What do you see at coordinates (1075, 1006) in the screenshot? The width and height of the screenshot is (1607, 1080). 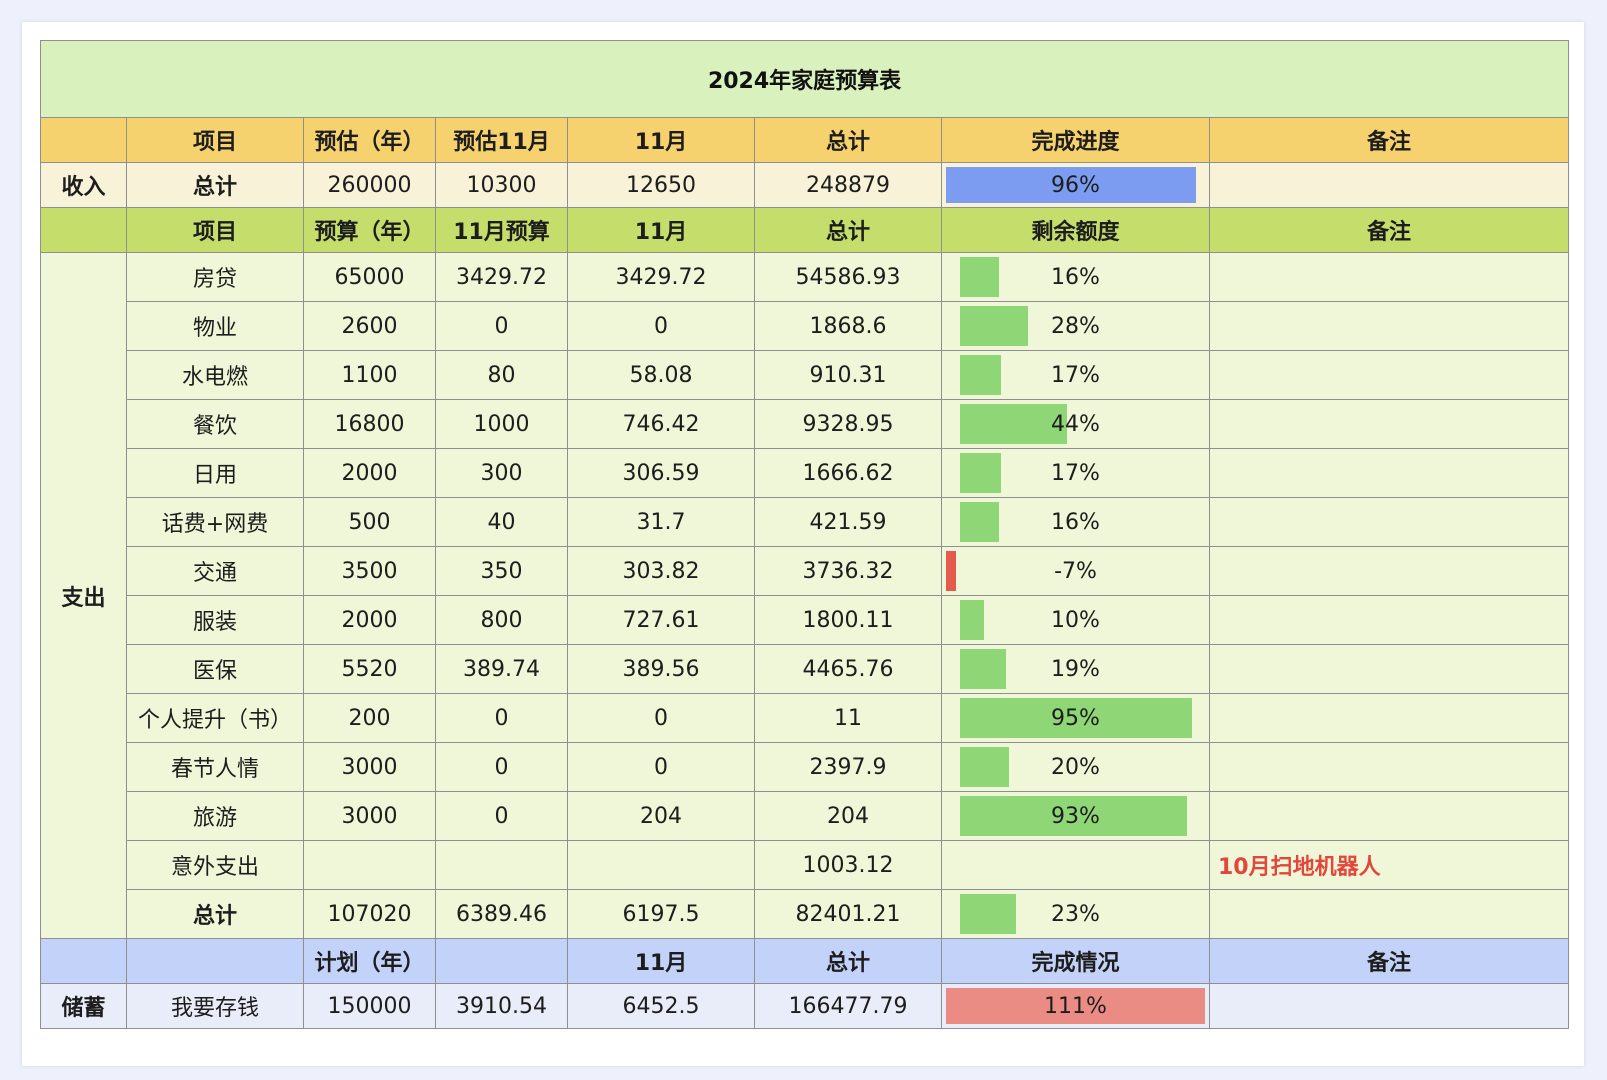 I see `savings-progress-cell: 111%` at bounding box center [1075, 1006].